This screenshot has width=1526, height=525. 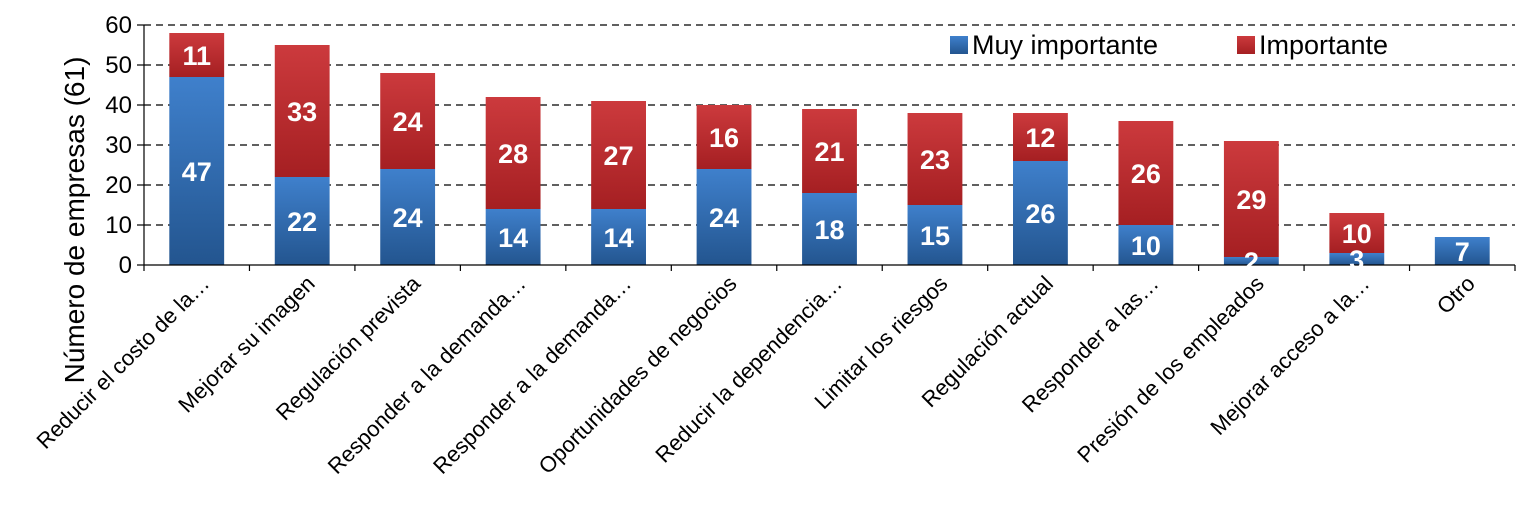 What do you see at coordinates (1169, 45) in the screenshot?
I see `legend: Muy importante Importante` at bounding box center [1169, 45].